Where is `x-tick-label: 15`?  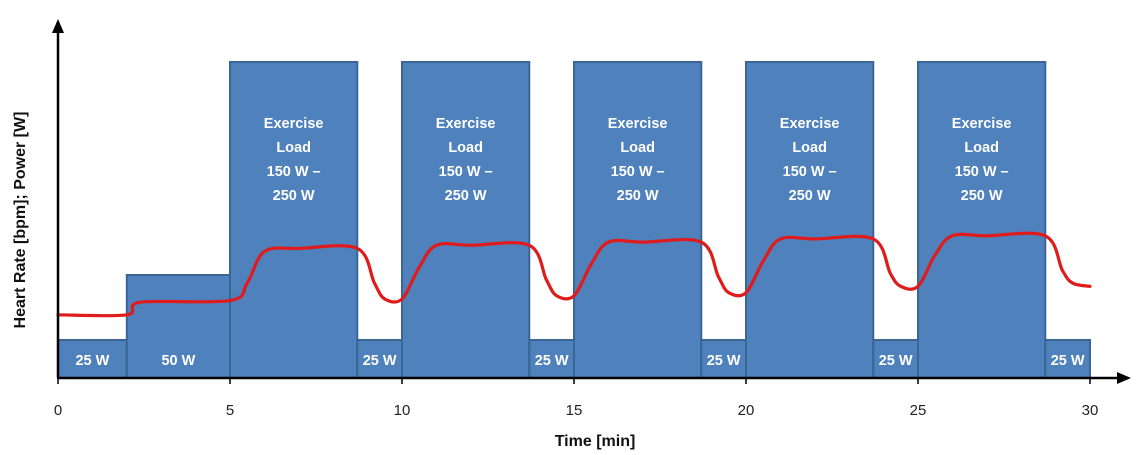 x-tick-label: 15 is located at coordinates (574, 410).